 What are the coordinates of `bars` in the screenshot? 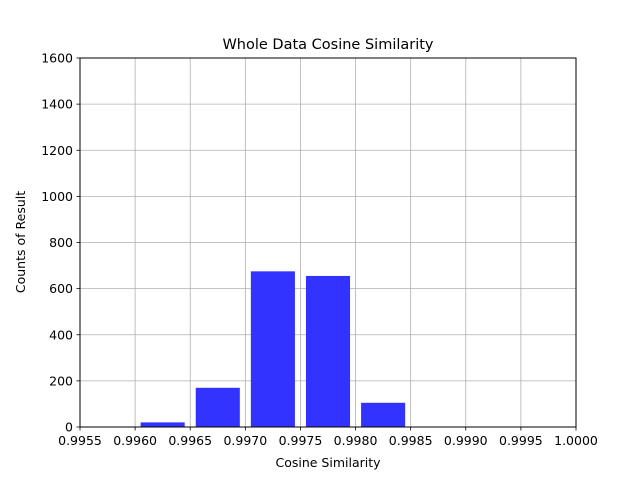 It's located at (273, 349).